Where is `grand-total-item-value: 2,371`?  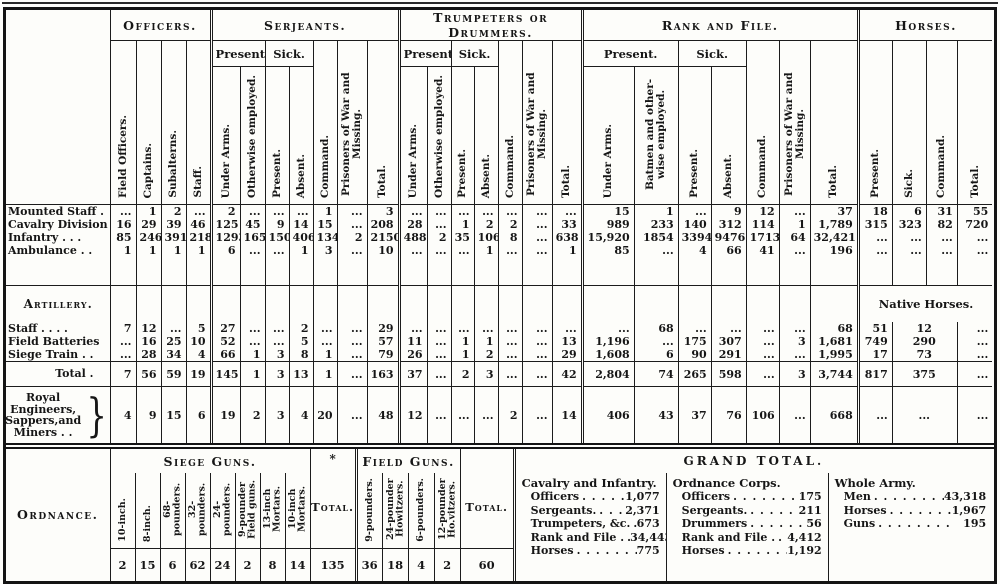 grand-total-item-value: 2,371 is located at coordinates (642, 510).